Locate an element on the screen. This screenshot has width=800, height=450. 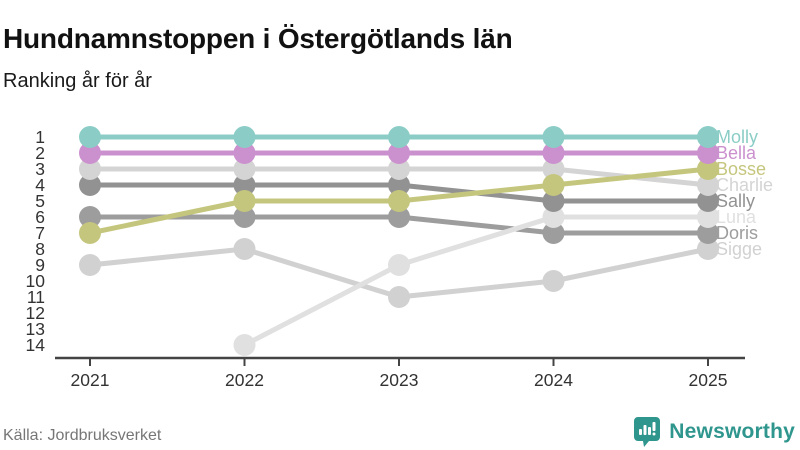
series-line-bella is located at coordinates (399, 153).